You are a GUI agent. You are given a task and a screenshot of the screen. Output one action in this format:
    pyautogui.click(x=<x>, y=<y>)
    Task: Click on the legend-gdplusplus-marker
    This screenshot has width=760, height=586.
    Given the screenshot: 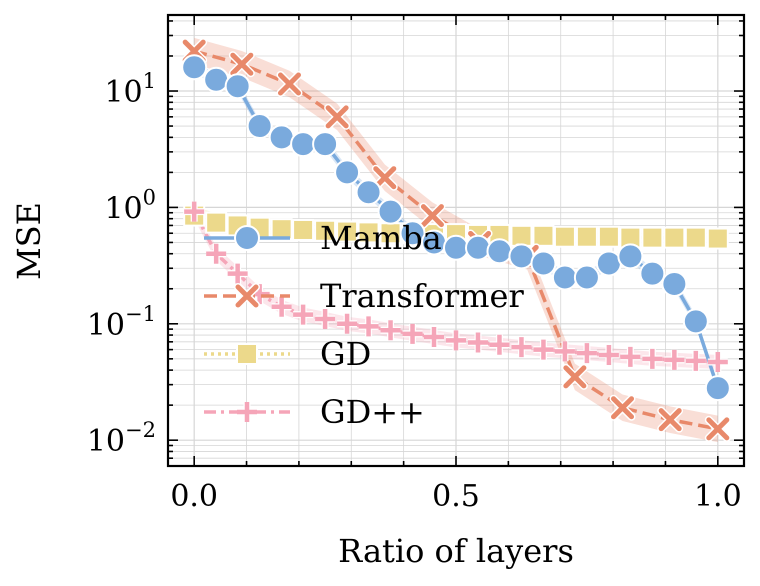 What is the action you would take?
    pyautogui.click(x=247, y=412)
    